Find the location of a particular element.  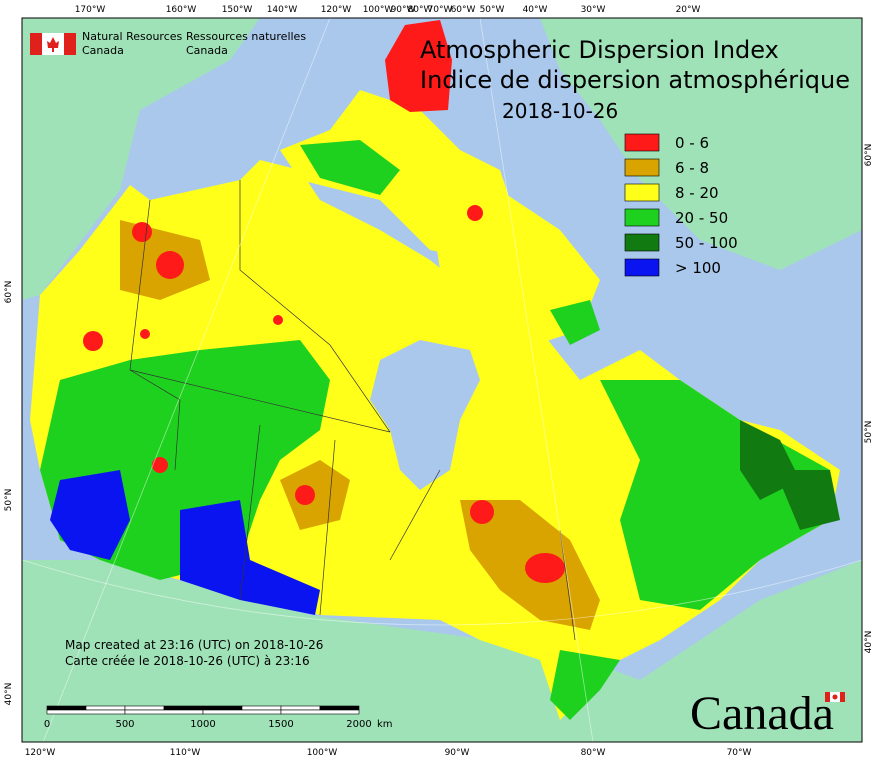

footnote: Carte créée le 2018-10-26 (UTC) à 23:16 is located at coordinates (187, 661).